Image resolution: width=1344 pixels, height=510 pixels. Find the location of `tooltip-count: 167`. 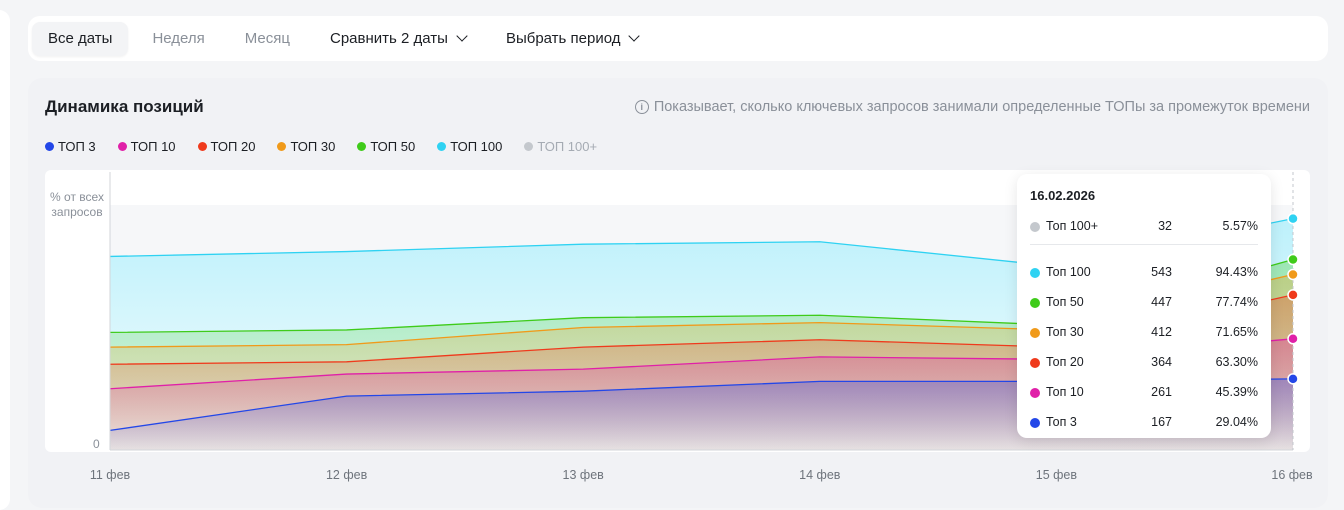

tooltip-count: 167 is located at coordinates (1161, 422).